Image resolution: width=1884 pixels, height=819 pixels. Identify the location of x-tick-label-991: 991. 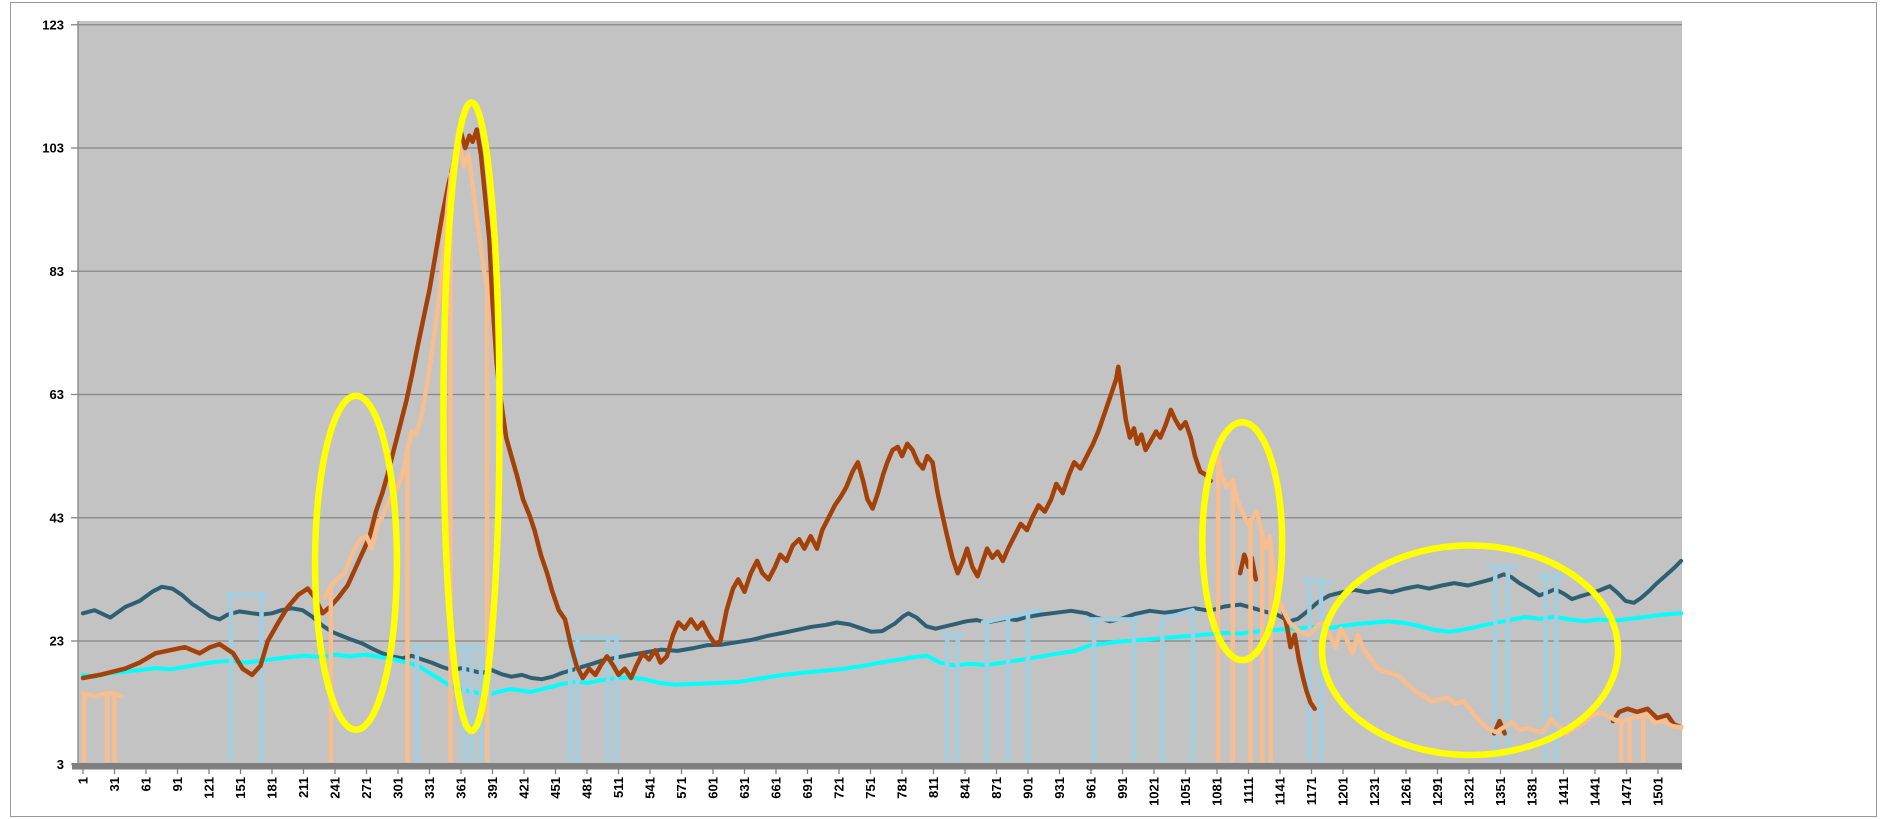
(1122, 788).